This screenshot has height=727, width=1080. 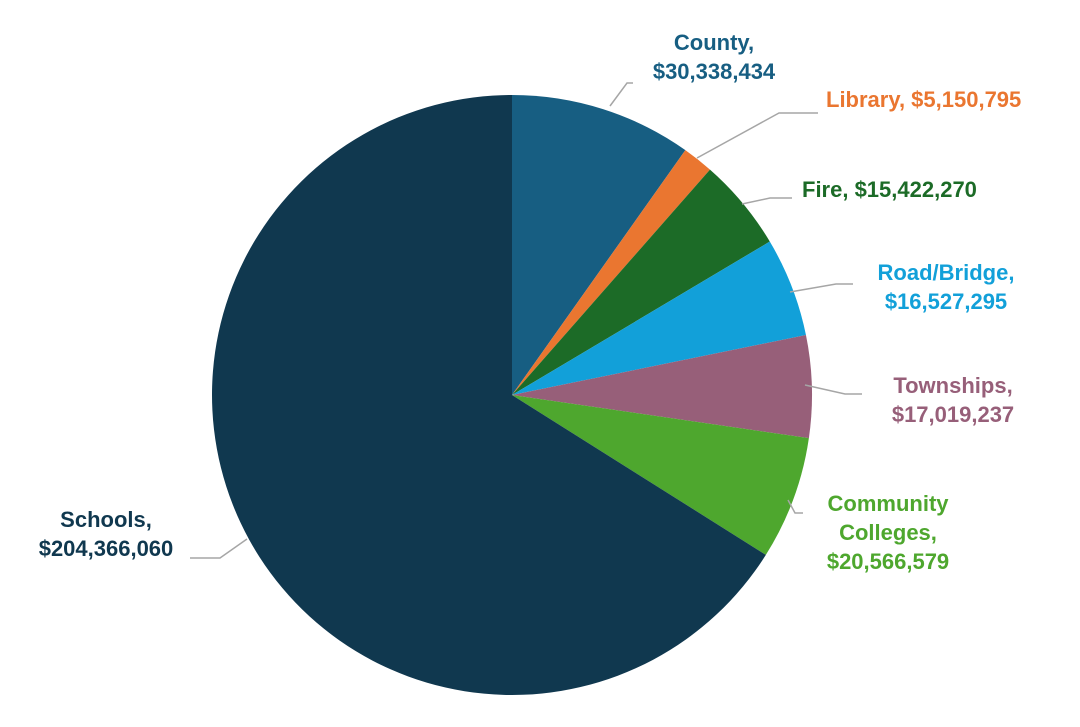 What do you see at coordinates (714, 57) in the screenshot?
I see `data-label-county: County, $30,338,434` at bounding box center [714, 57].